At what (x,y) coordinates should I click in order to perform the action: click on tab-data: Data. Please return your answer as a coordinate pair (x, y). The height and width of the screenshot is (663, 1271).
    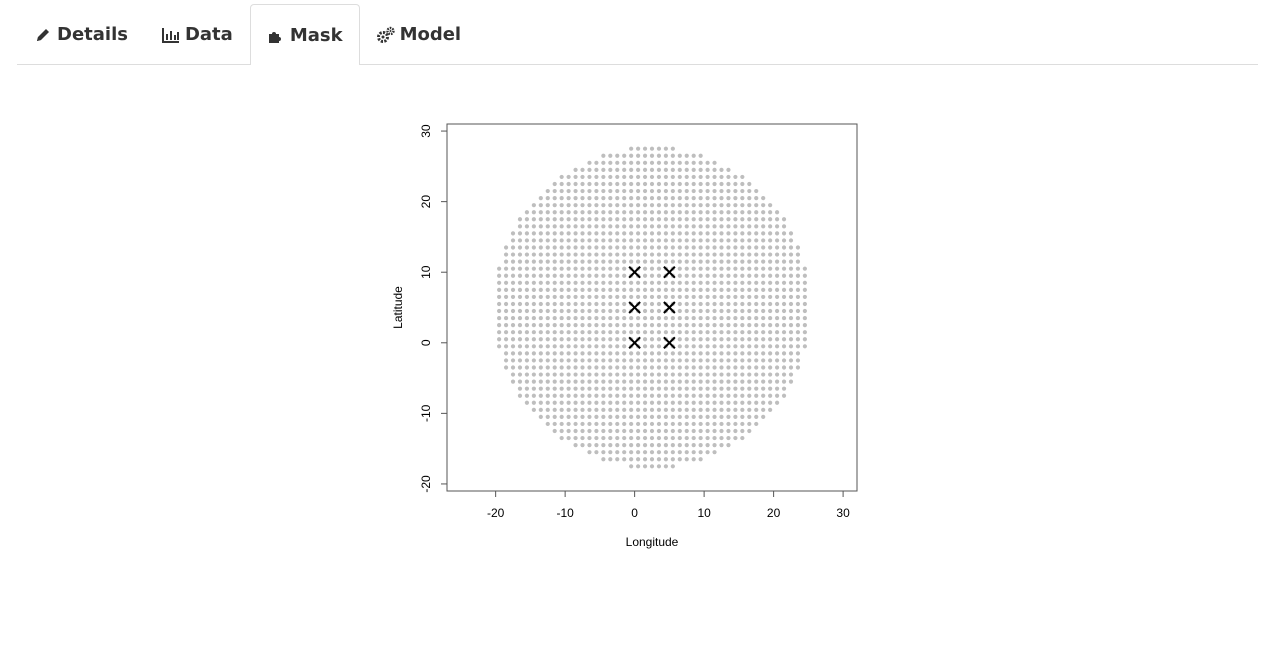
    Looking at the image, I should click on (197, 34).